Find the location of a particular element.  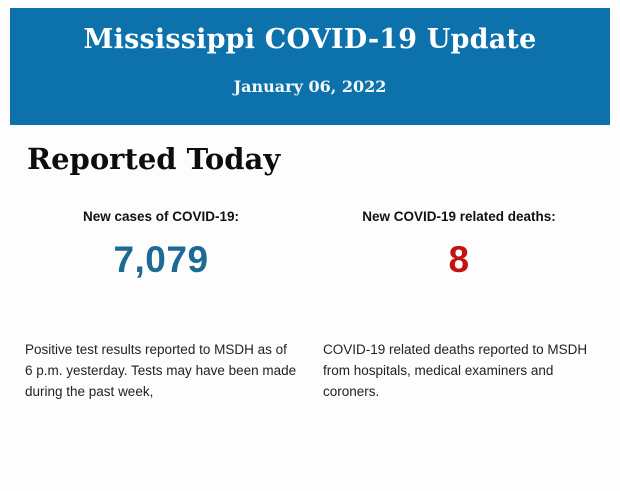

section-title-reported-today: Reported Today is located at coordinates (154, 159).